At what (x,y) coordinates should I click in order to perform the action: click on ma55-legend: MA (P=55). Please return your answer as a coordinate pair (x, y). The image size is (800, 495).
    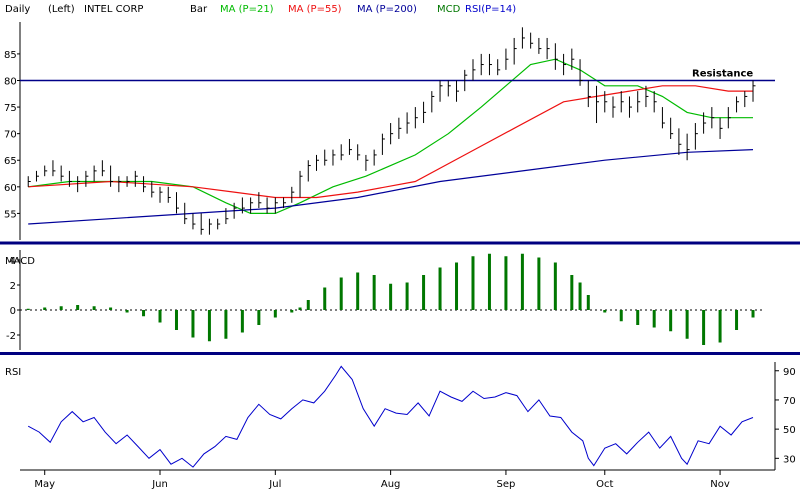
    Looking at the image, I should click on (315, 9).